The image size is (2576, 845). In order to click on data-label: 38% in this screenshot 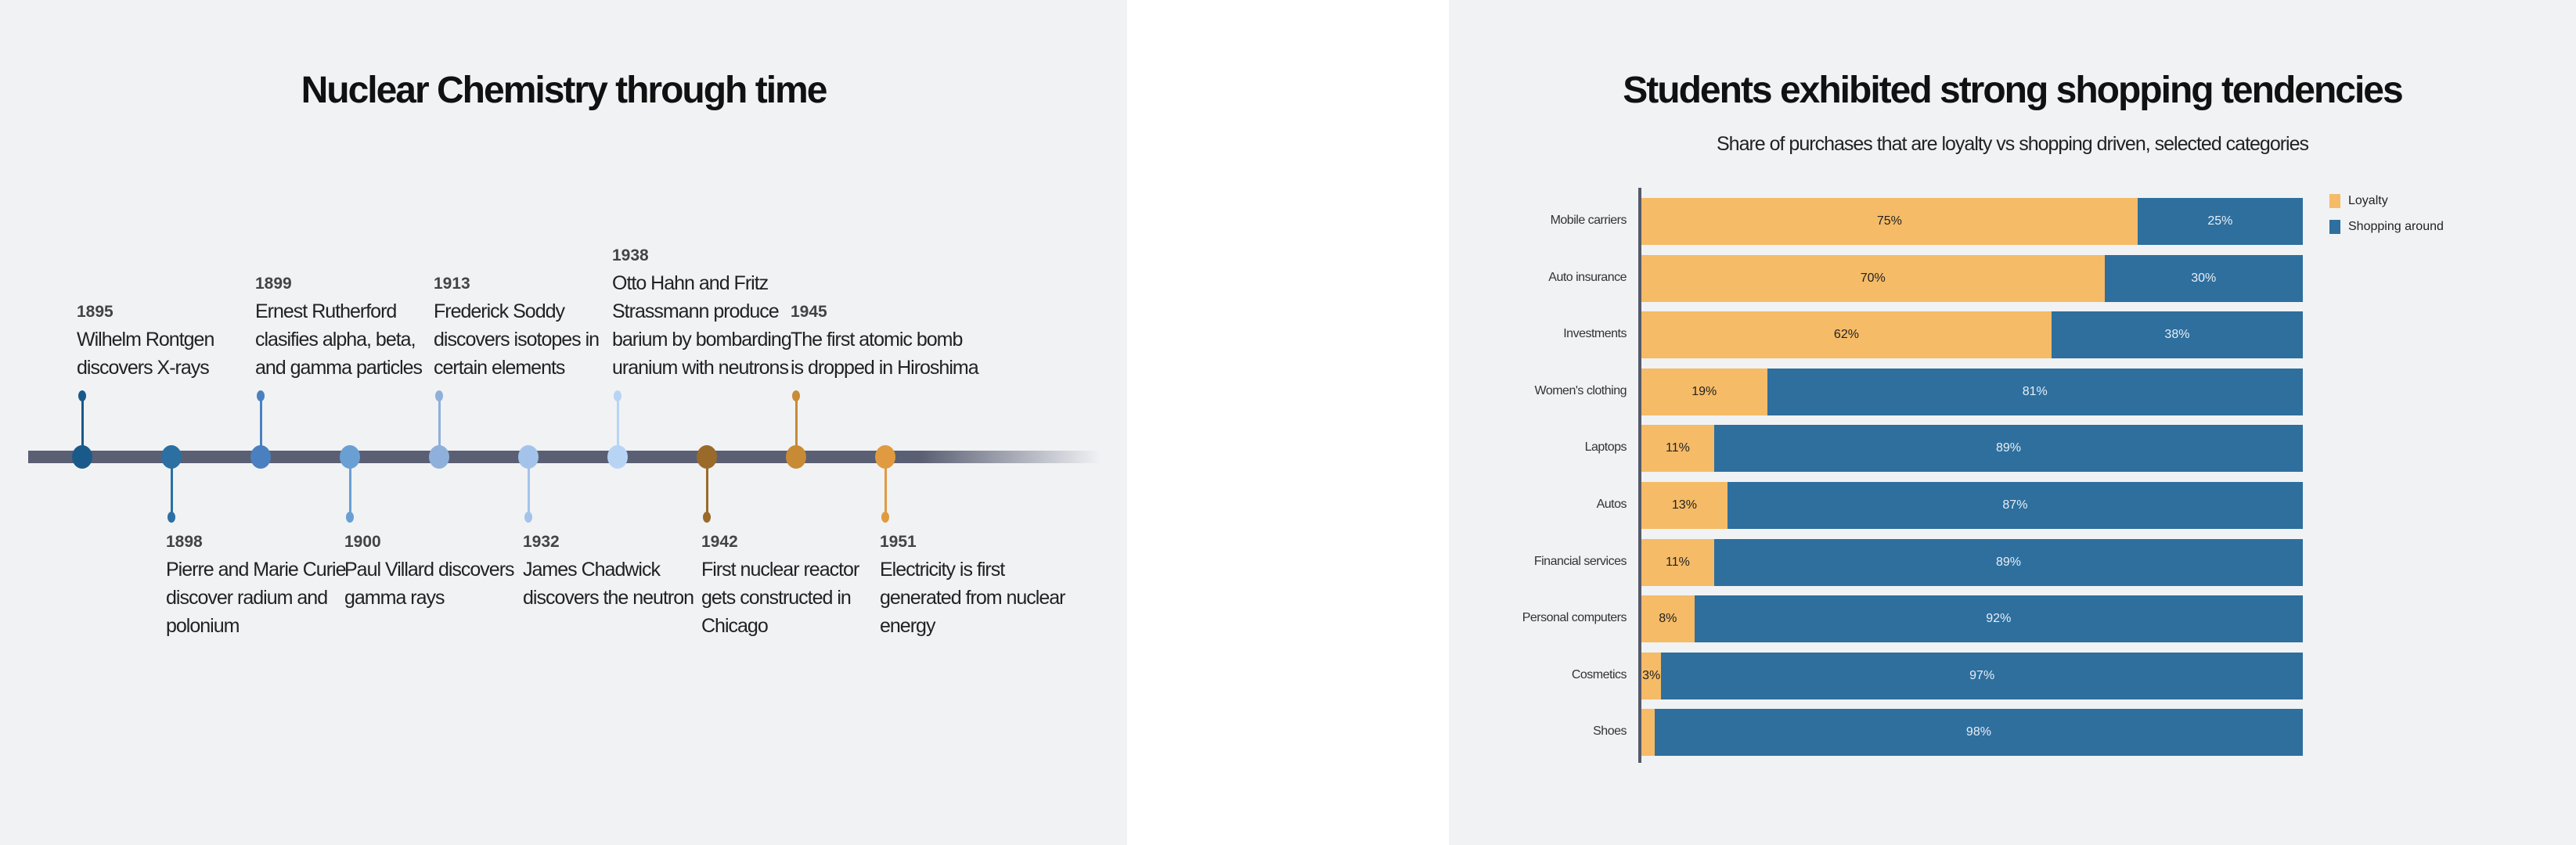, I will do `click(2177, 335)`.